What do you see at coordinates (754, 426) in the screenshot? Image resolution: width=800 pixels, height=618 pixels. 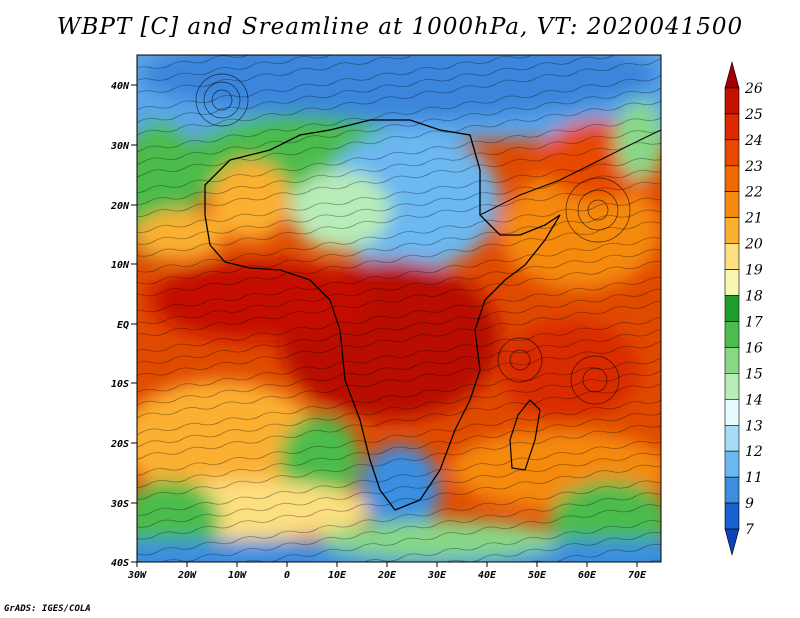 I see `colorbar-label: 13` at bounding box center [754, 426].